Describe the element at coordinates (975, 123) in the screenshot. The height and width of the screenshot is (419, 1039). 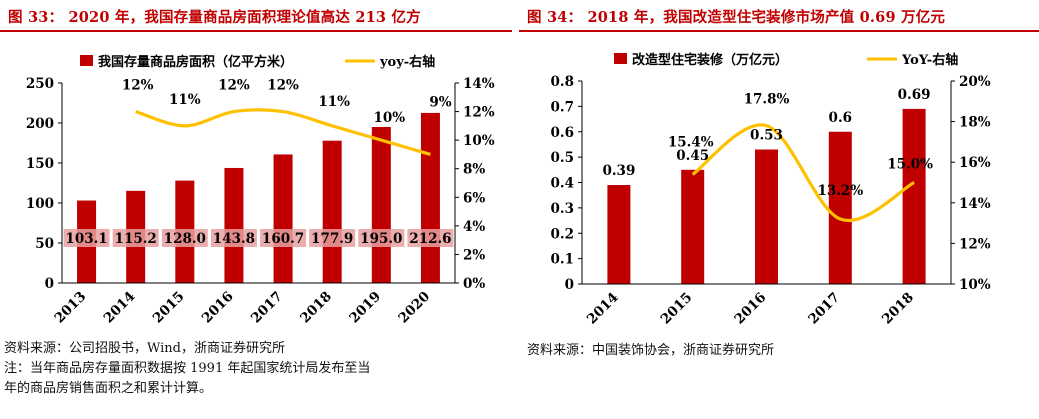
I see `right-y2tick-label: 18%` at that location.